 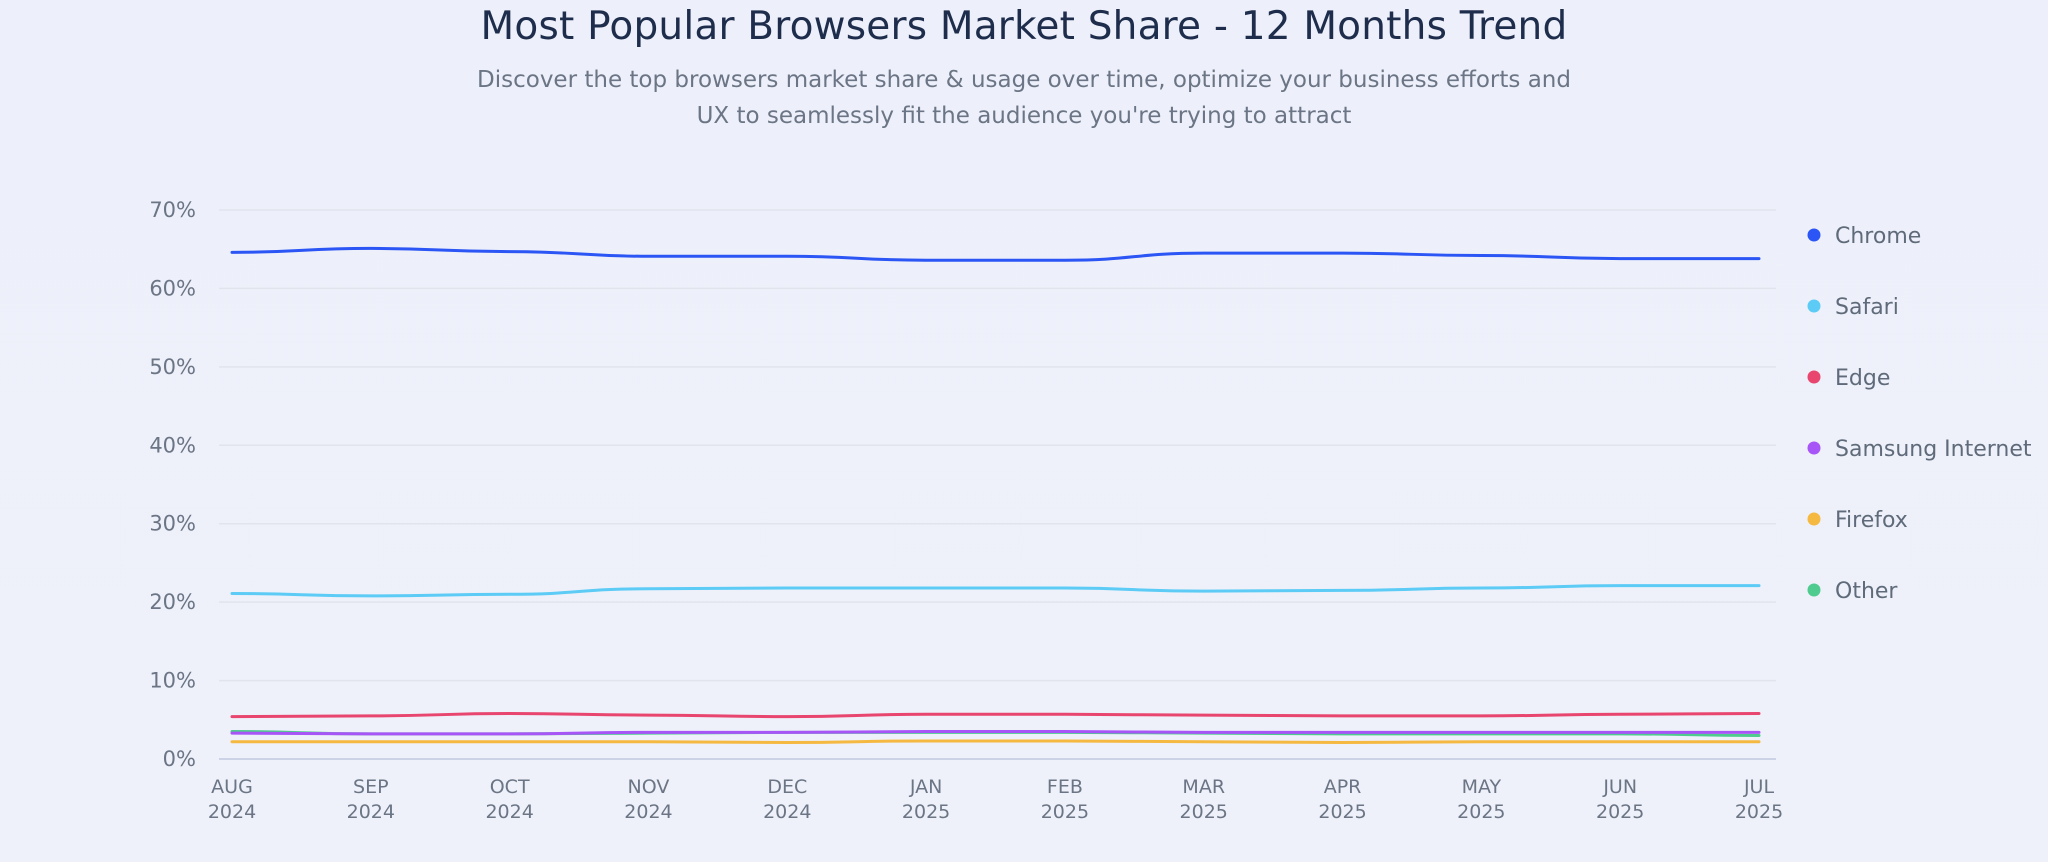 I want to click on y-tick-label: 60%, so click(x=172, y=288).